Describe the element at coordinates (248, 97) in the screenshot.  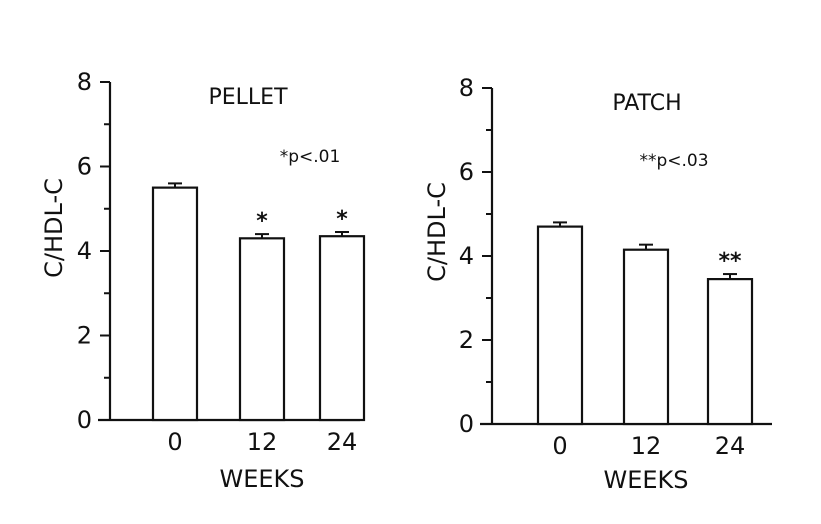
I see `chart-title: PELLET` at that location.